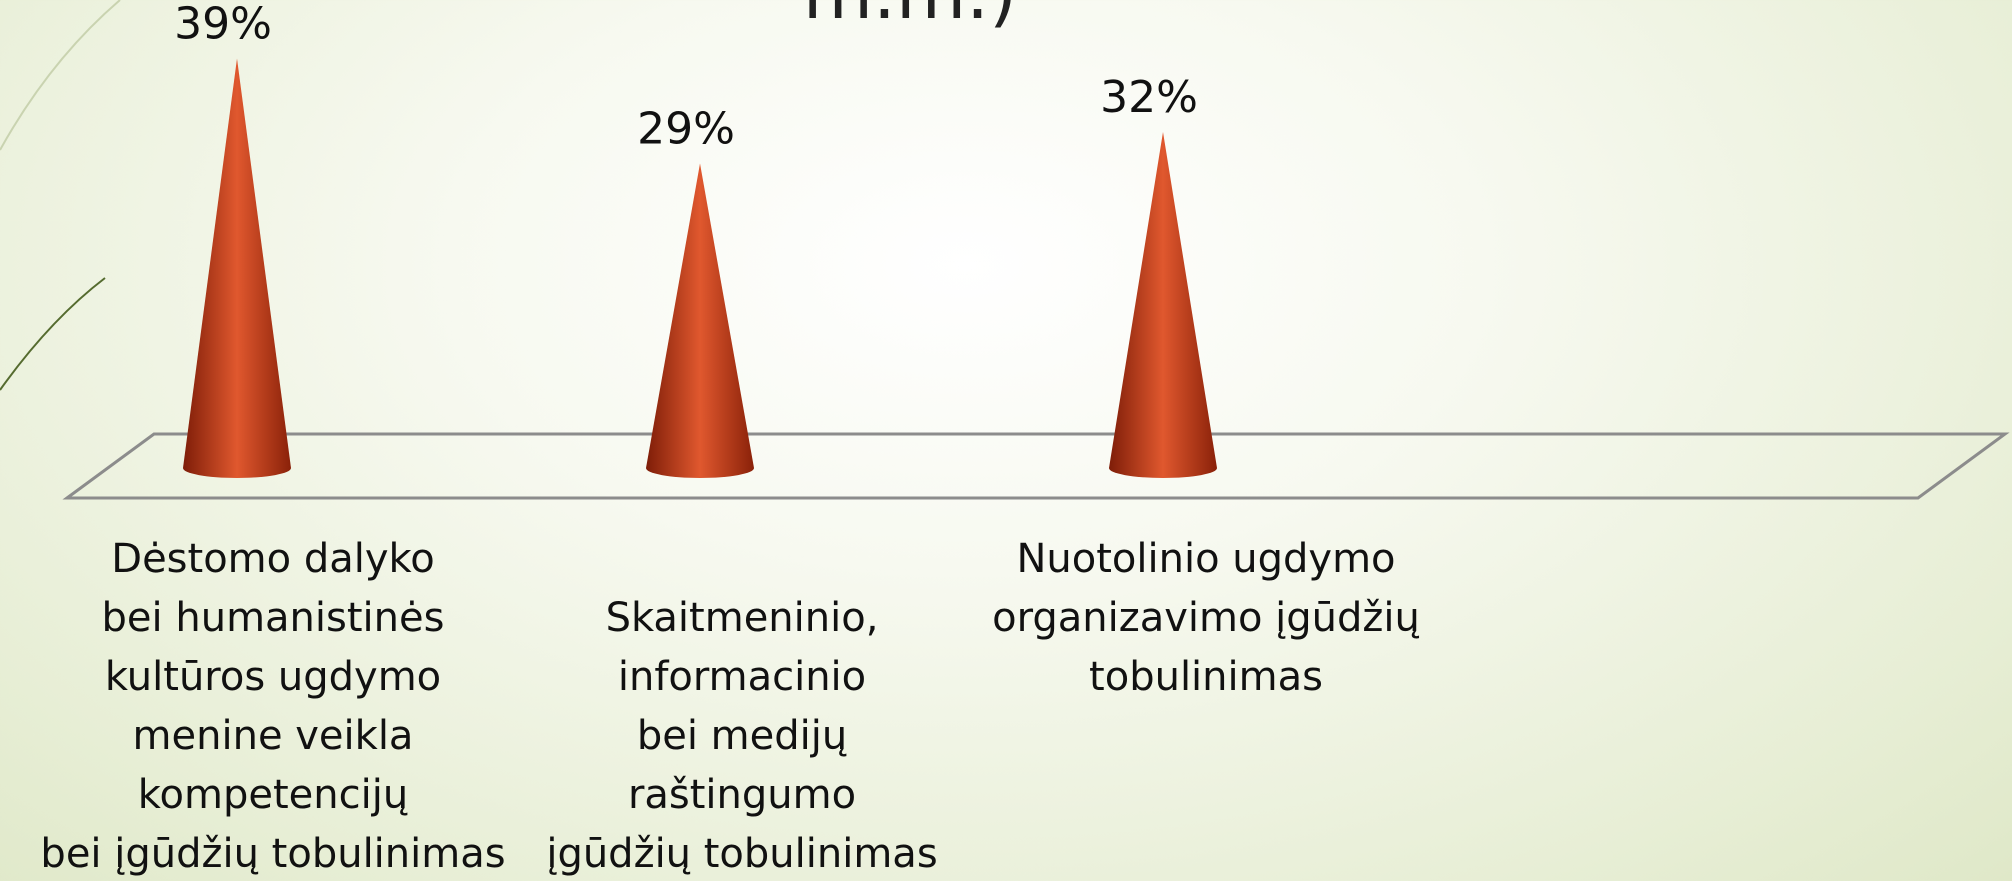 The width and height of the screenshot is (2012, 881). What do you see at coordinates (686, 129) in the screenshot?
I see `value-label: 29%` at bounding box center [686, 129].